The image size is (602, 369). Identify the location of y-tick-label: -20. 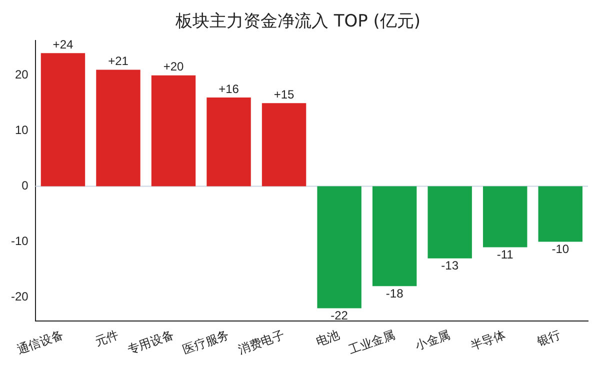
(20, 297).